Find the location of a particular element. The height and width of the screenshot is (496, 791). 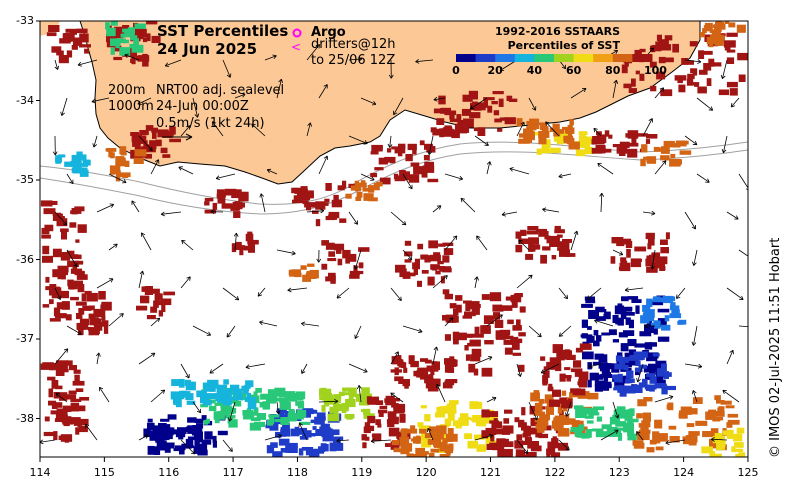

x-tick-label: 125 is located at coordinates (748, 472).